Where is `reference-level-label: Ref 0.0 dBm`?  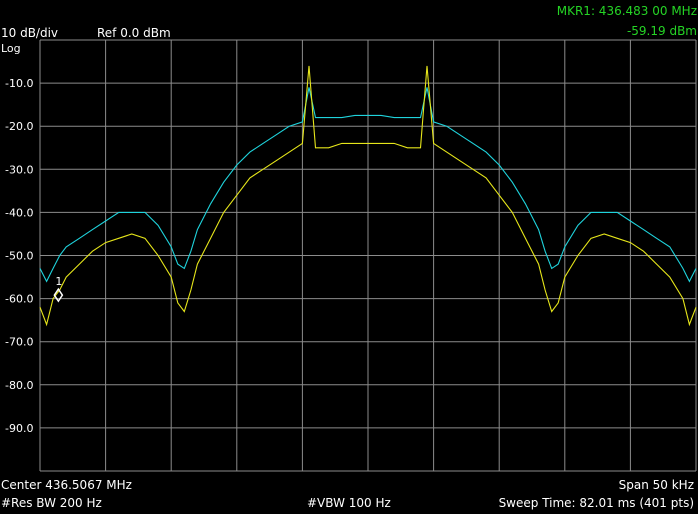 reference-level-label: Ref 0.0 dBm is located at coordinates (134, 33).